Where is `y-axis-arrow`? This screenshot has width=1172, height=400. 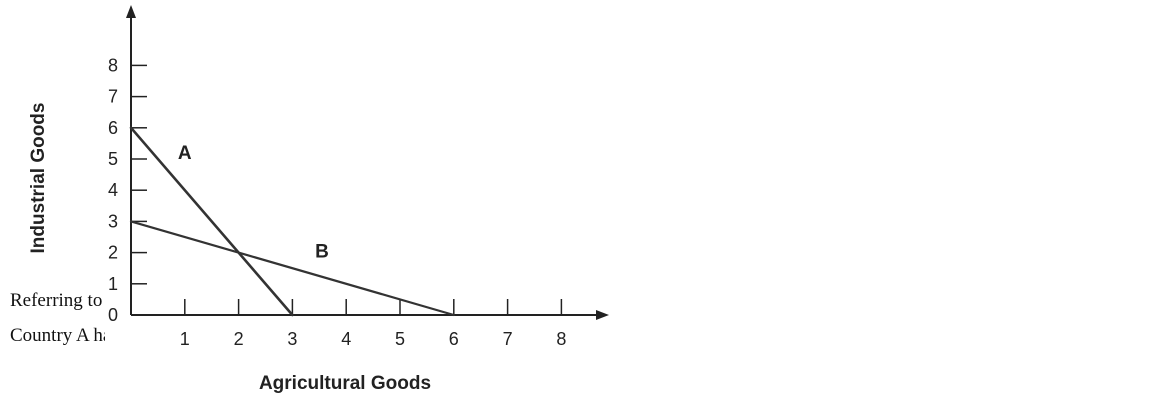
y-axis-arrow is located at coordinates (131, 11).